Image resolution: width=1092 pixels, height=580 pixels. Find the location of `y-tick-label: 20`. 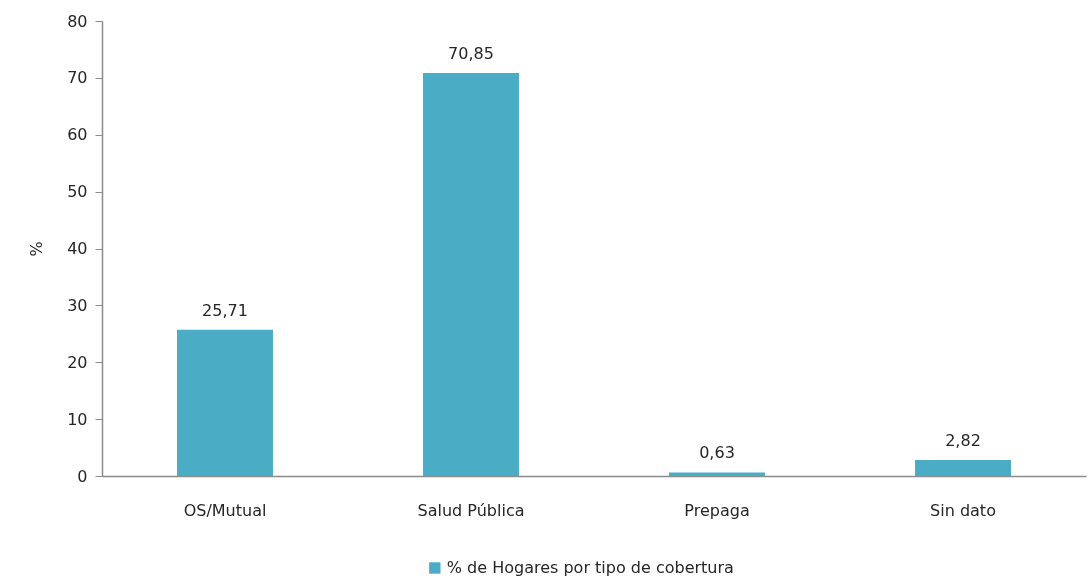

y-tick-label: 20 is located at coordinates (77, 362).